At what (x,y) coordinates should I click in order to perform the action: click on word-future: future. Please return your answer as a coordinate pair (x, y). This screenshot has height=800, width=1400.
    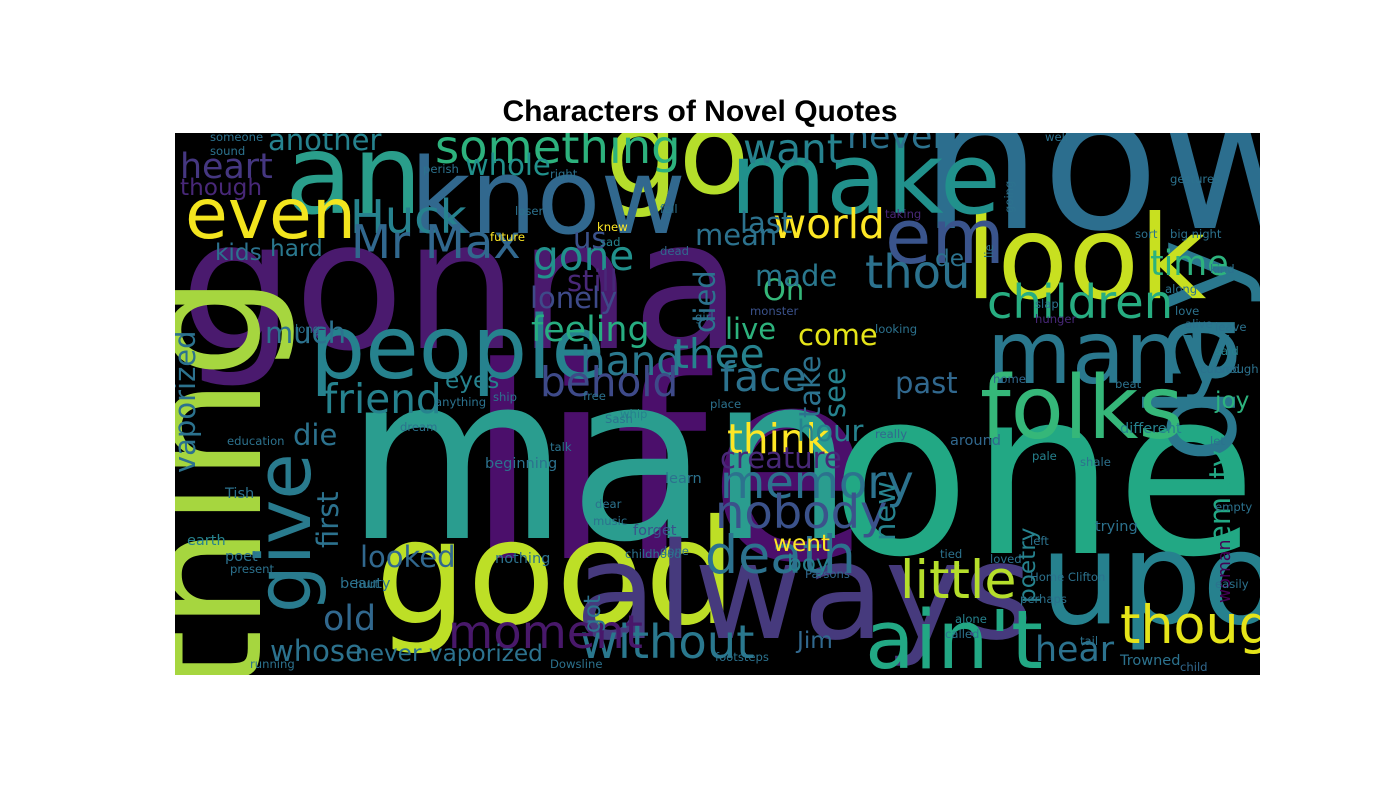
    Looking at the image, I should click on (507, 237).